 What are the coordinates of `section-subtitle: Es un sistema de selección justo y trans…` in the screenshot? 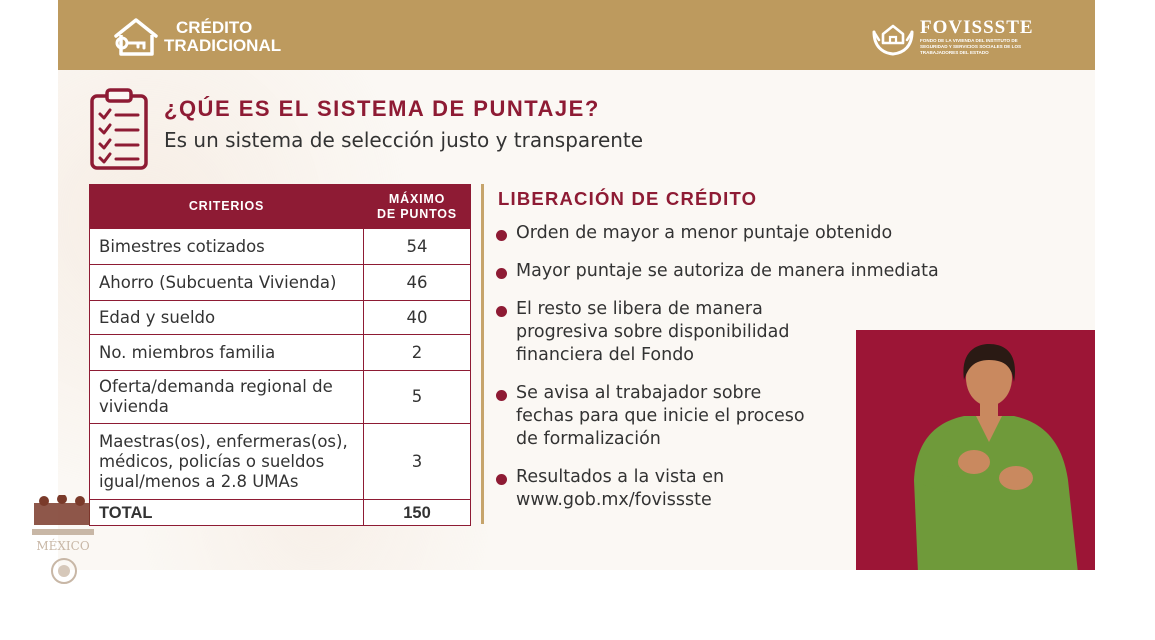 It's located at (404, 140).